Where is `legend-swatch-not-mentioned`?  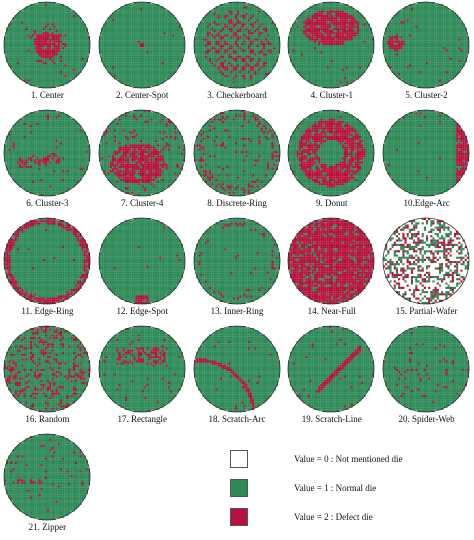 legend-swatch-not-mentioned is located at coordinates (239, 459).